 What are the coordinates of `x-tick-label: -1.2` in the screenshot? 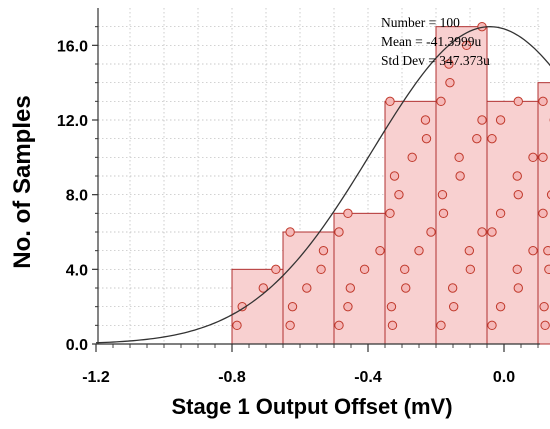 It's located at (96, 377).